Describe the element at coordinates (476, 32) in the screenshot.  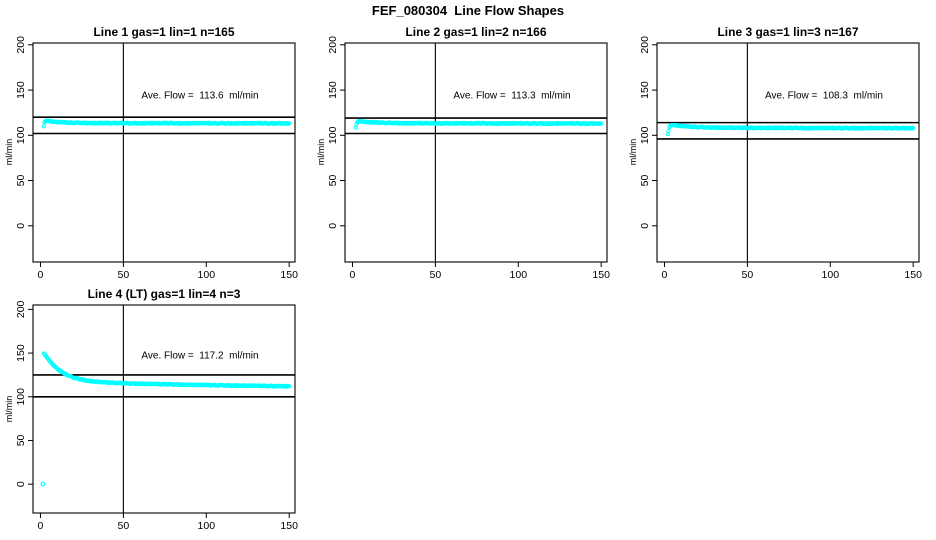
I see `panel-2-title: Line 2 gas=1 lin=2 n=166` at that location.